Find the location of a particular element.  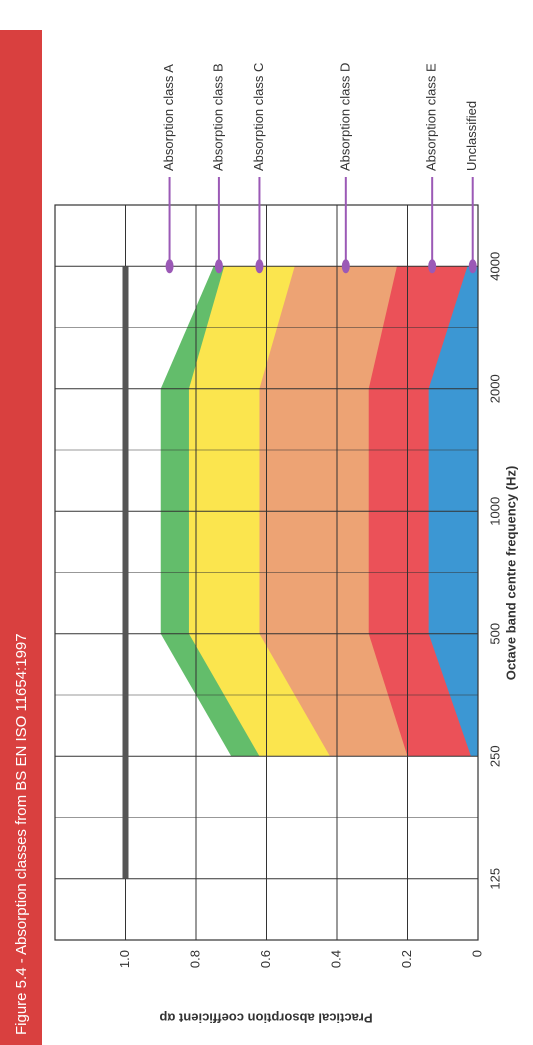

x-tick-label: 1000 is located at coordinates (494, 511).